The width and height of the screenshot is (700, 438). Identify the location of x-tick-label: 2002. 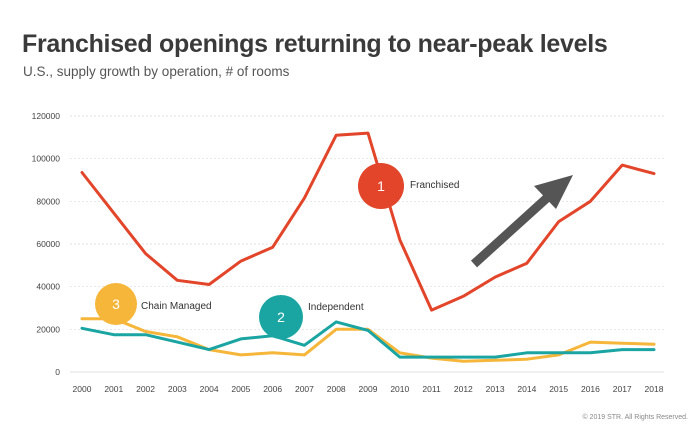
(145, 389).